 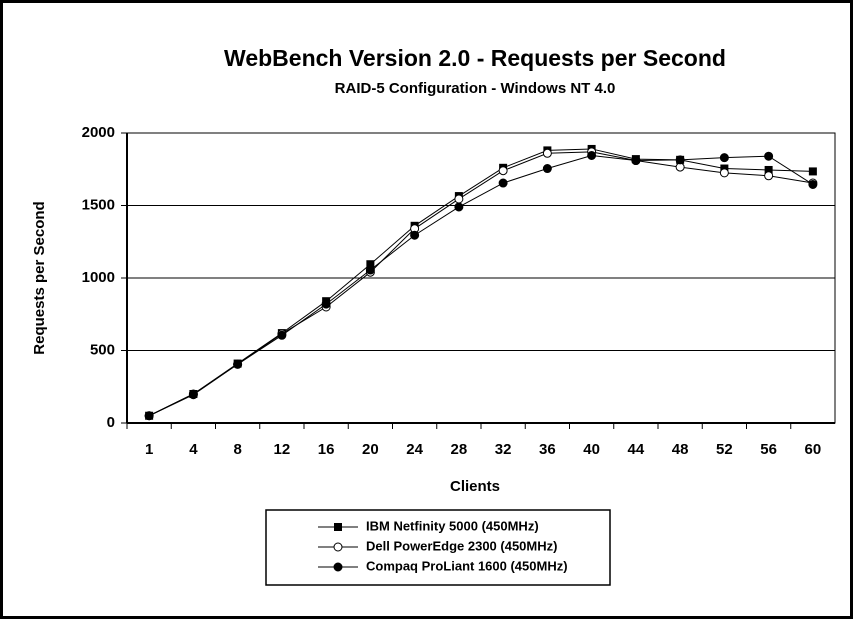 What do you see at coordinates (768, 449) in the screenshot?
I see `x-tick-label: 56` at bounding box center [768, 449].